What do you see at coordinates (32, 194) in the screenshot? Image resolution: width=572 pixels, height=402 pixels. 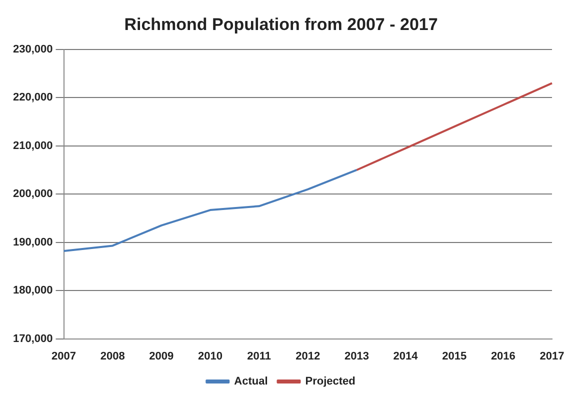 I see `y-tick-label: 200,000` at bounding box center [32, 194].